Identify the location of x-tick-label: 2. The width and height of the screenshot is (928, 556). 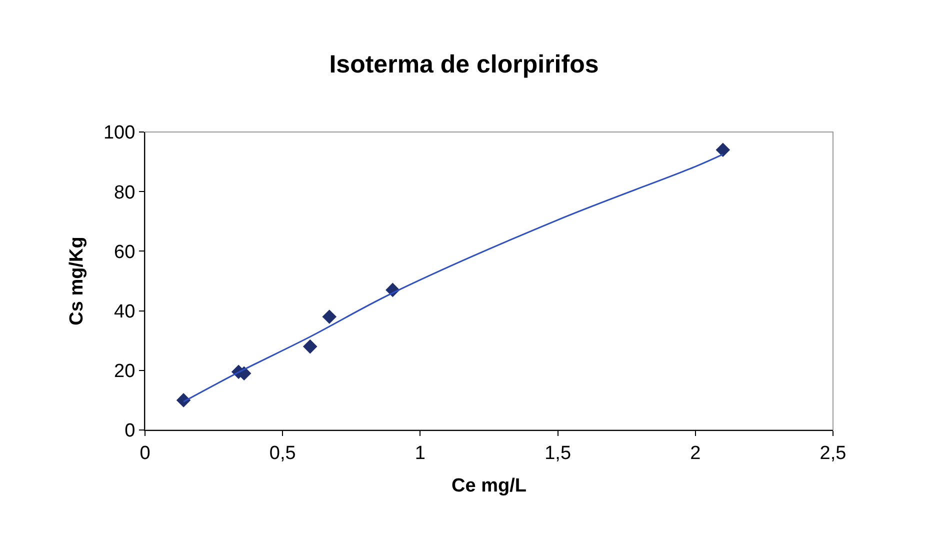
(695, 453).